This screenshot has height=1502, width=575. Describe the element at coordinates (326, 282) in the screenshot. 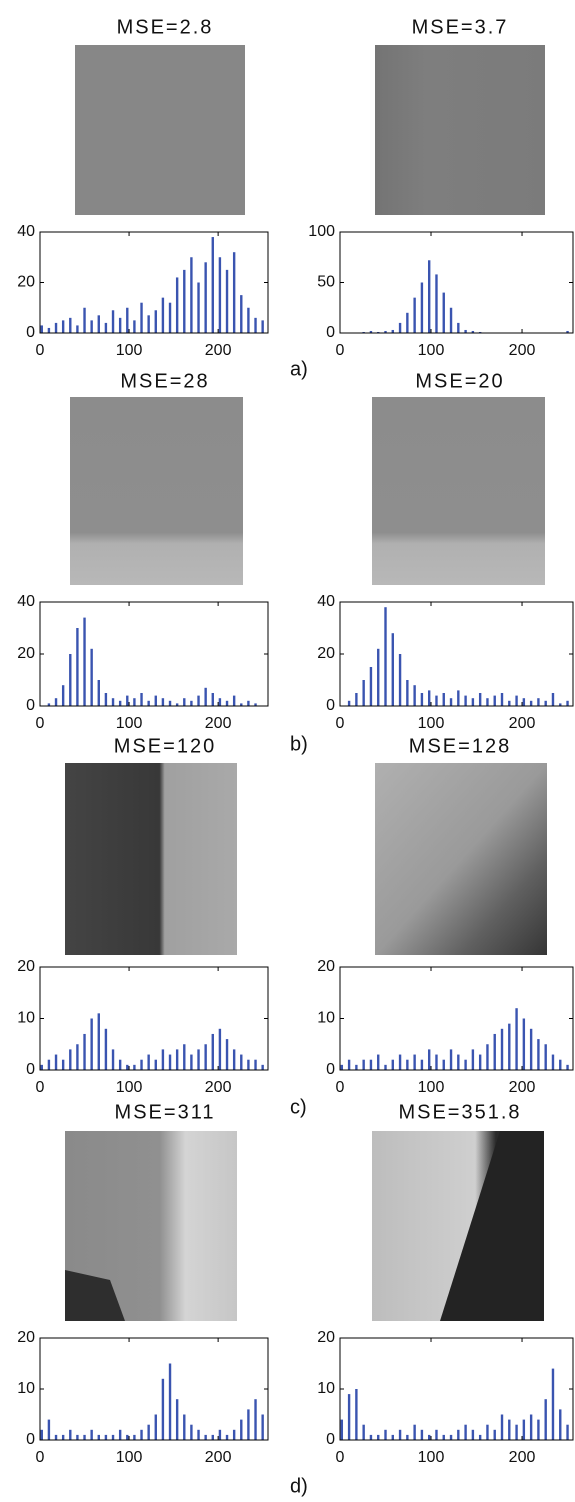

I see `y-tick-label: 50` at that location.